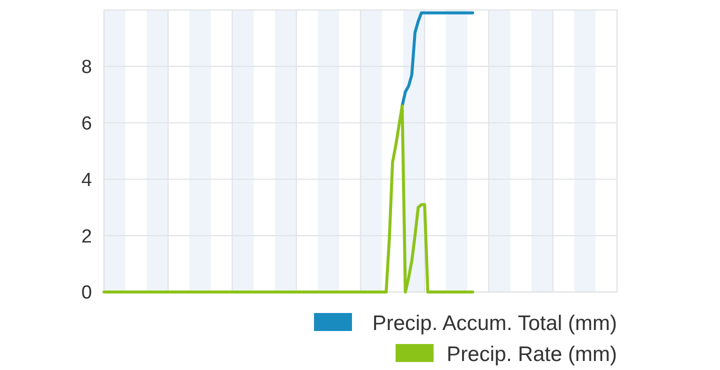 This screenshot has width=720, height=370. I want to click on y-tick-label: 0, so click(86, 293).